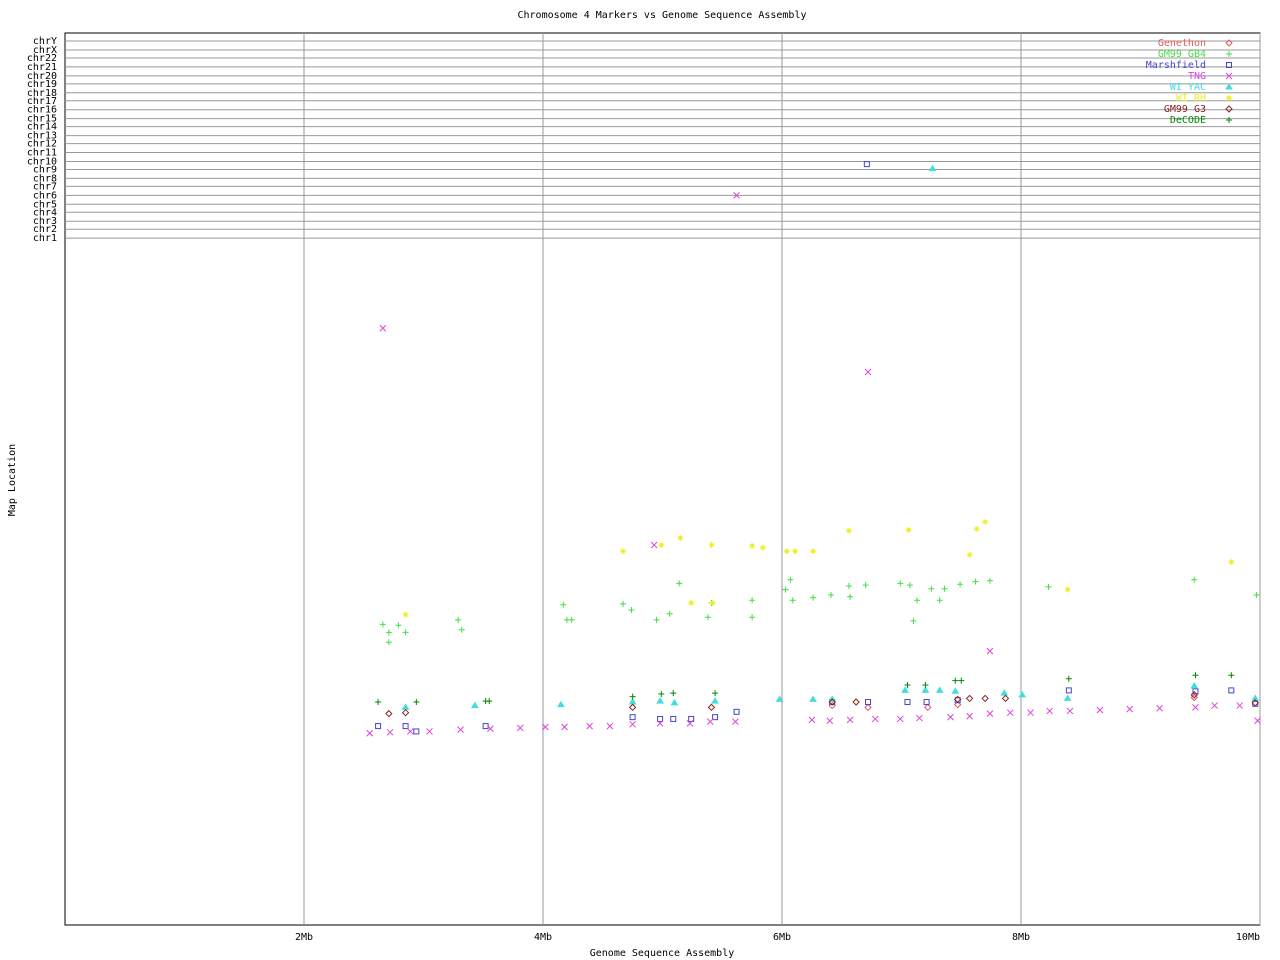 This screenshot has width=1280, height=960. What do you see at coordinates (42, 84) in the screenshot?
I see `y-tick-label: chr19` at bounding box center [42, 84].